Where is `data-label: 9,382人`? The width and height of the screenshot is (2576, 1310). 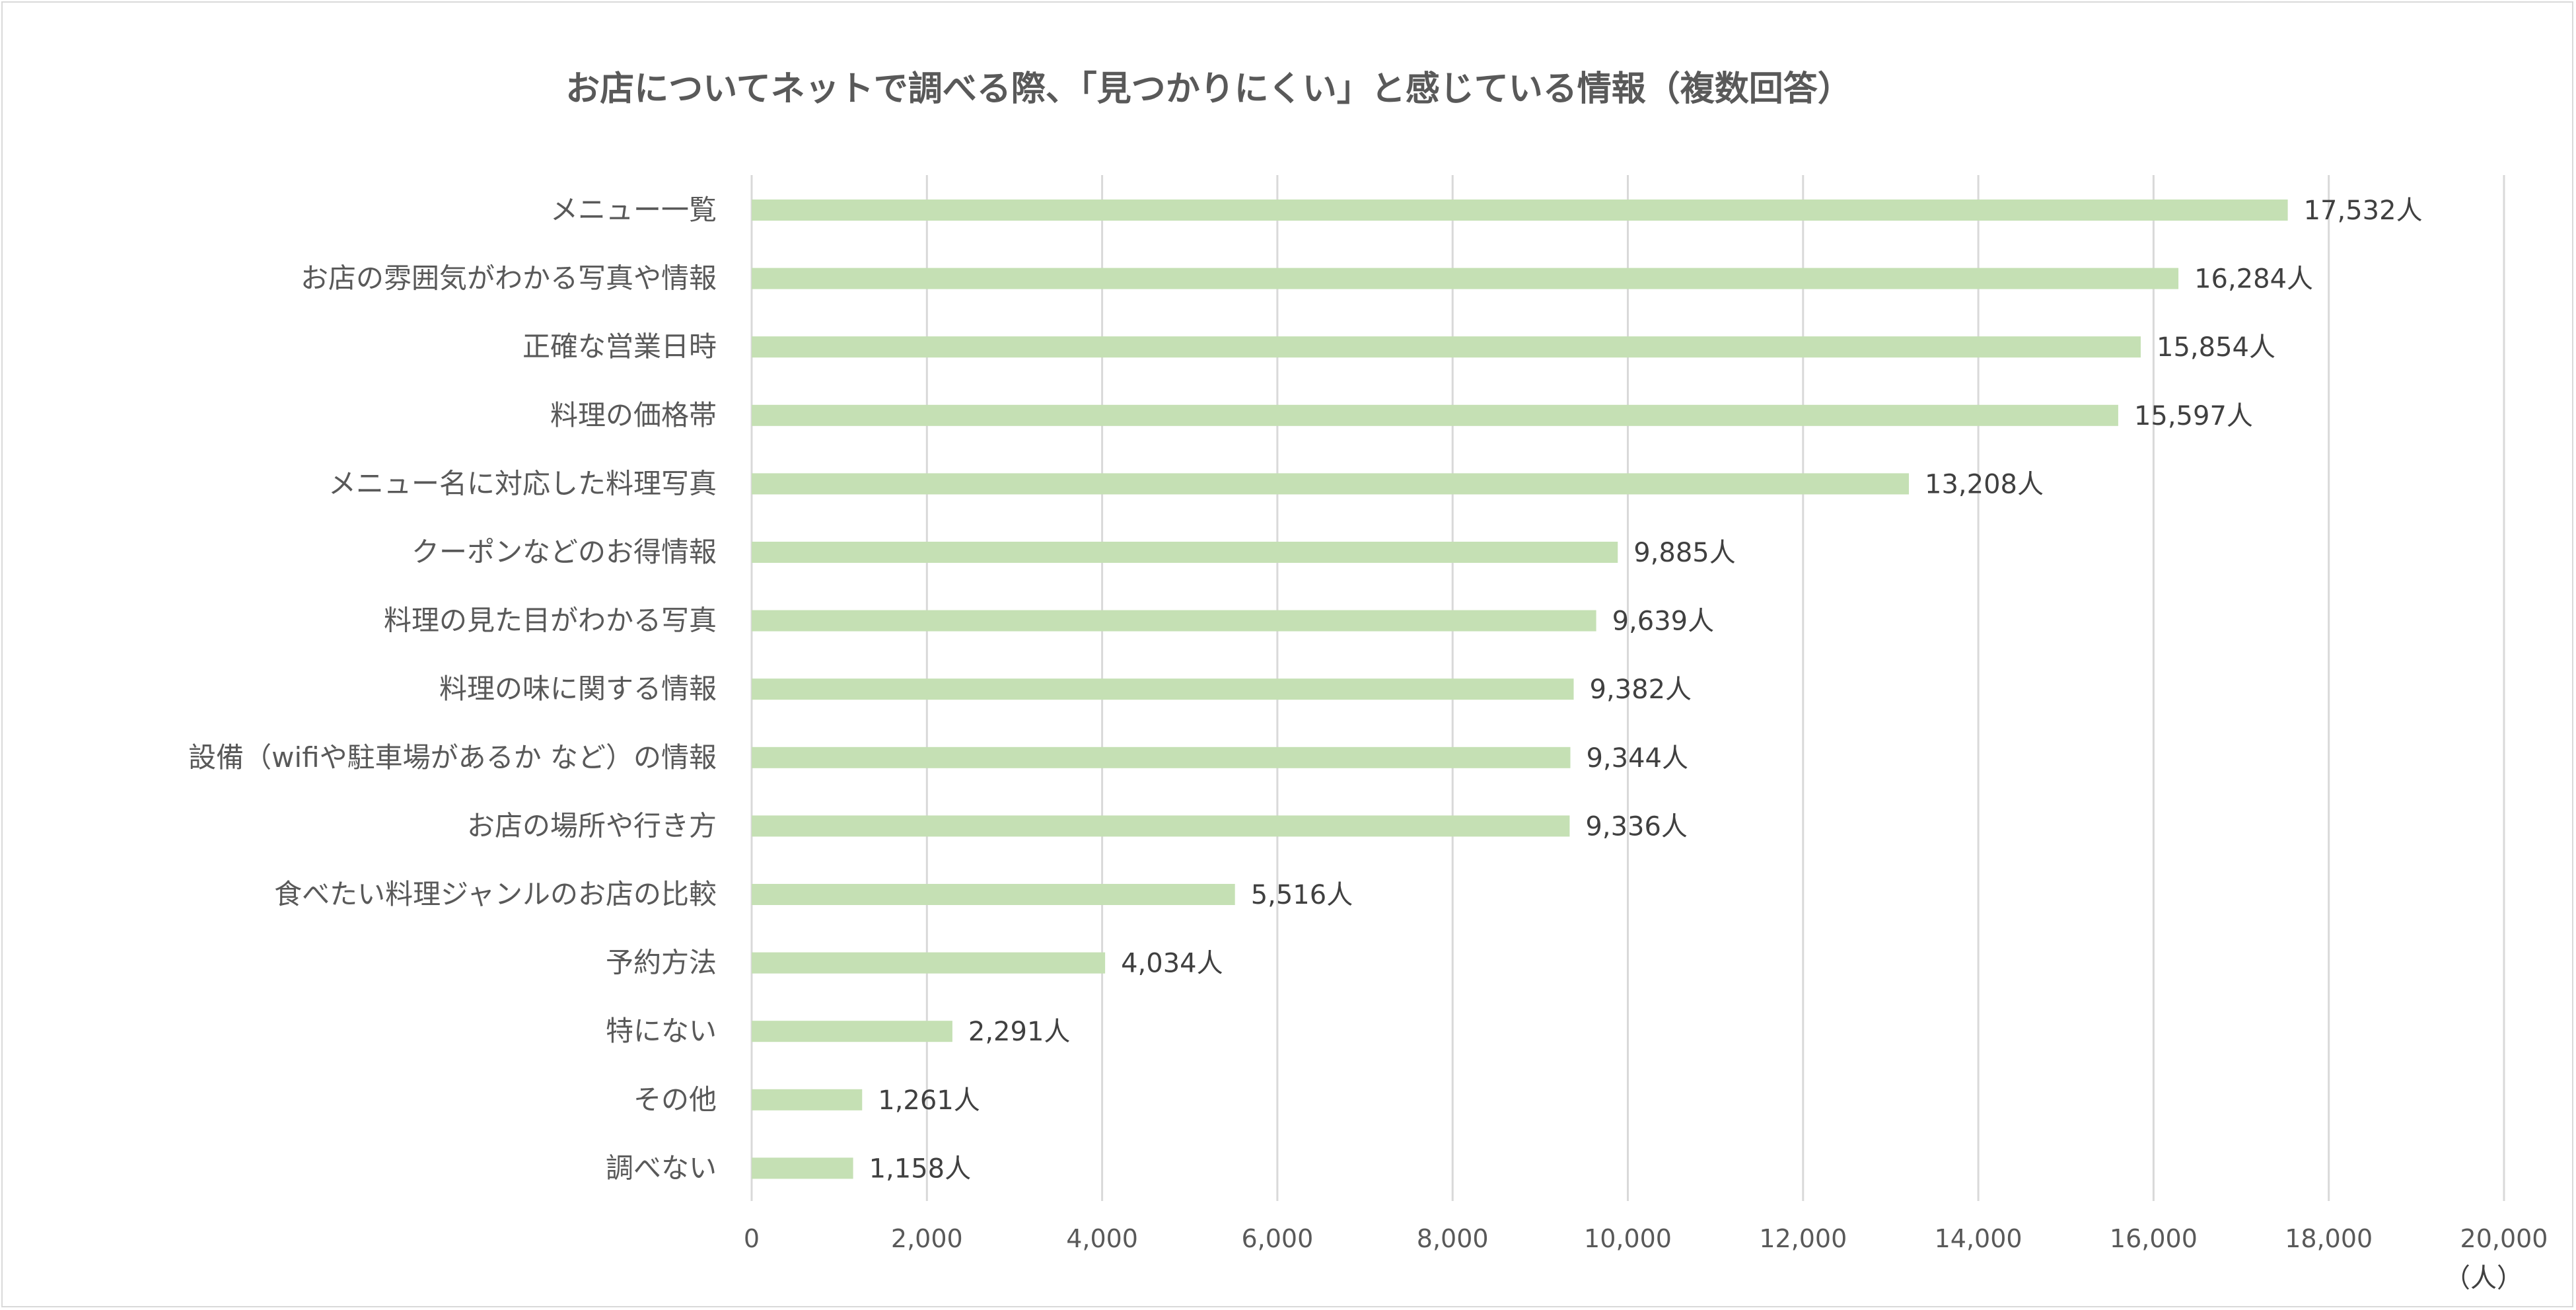 data-label: 9,382人 is located at coordinates (1641, 689).